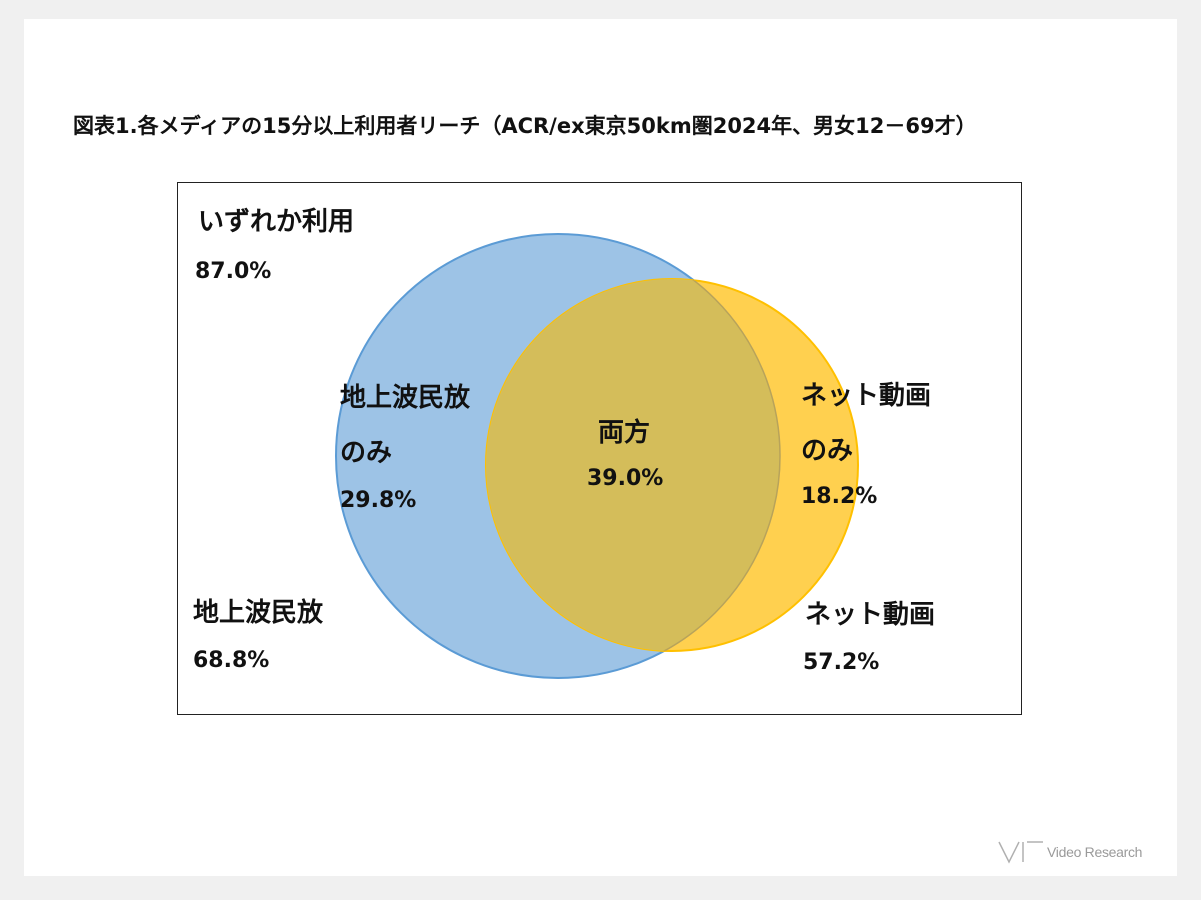 Image resolution: width=1201 pixels, height=900 pixels. I want to click on net-value: 57.2%, so click(841, 662).